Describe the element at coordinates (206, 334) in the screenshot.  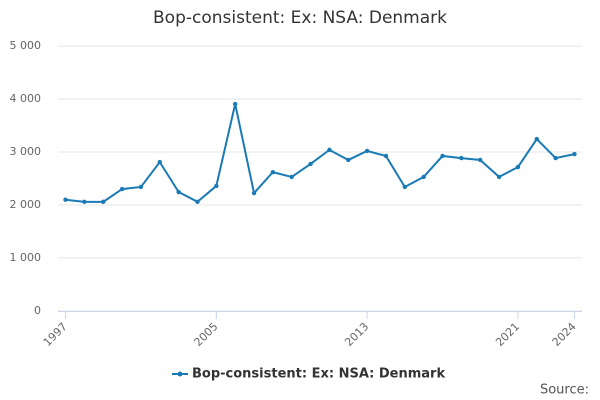
I see `x-tick-label: 2005` at that location.